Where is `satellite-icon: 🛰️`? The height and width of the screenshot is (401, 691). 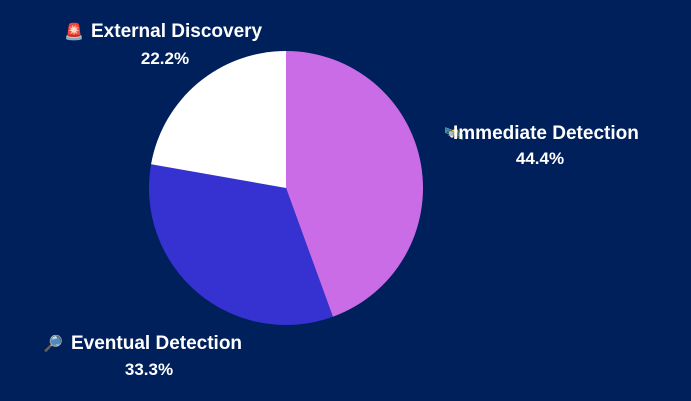
satellite-icon: 🛰️ is located at coordinates (454, 134).